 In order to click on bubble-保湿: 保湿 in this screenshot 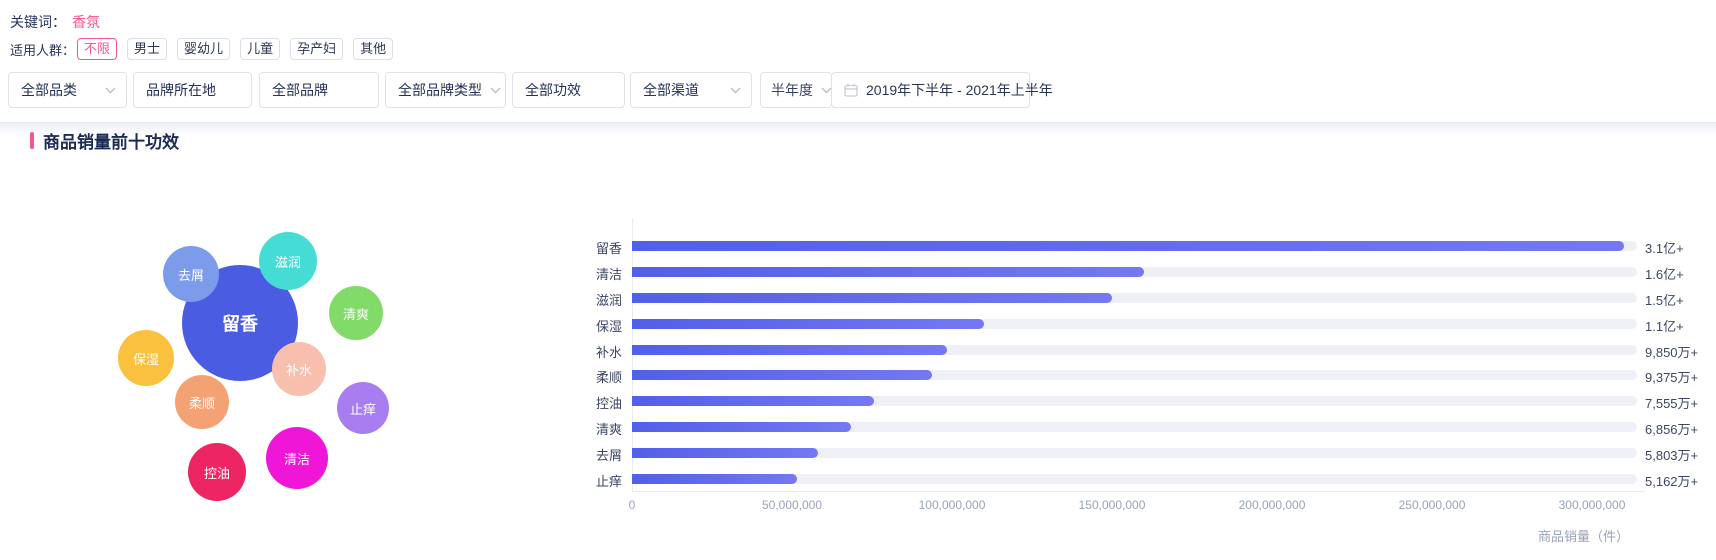, I will do `click(146, 358)`.